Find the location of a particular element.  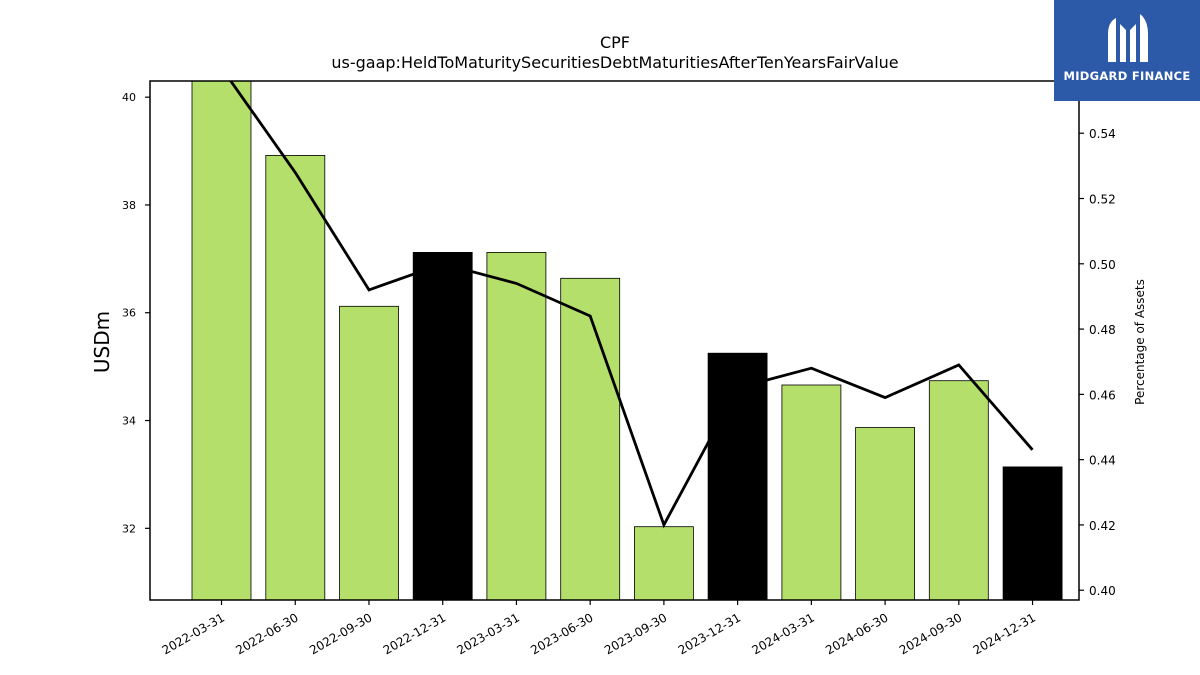

y2-tick-label: 0.42 is located at coordinates (1102, 526).